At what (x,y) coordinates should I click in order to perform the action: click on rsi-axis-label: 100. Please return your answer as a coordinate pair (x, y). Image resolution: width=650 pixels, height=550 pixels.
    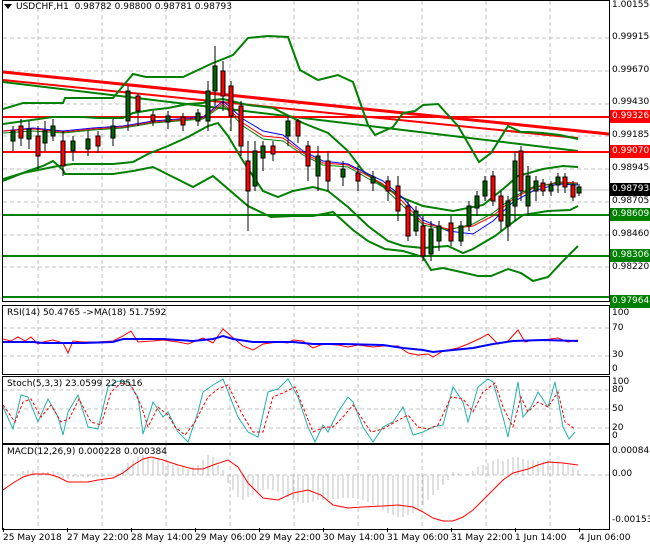
    Looking at the image, I should click on (621, 313).